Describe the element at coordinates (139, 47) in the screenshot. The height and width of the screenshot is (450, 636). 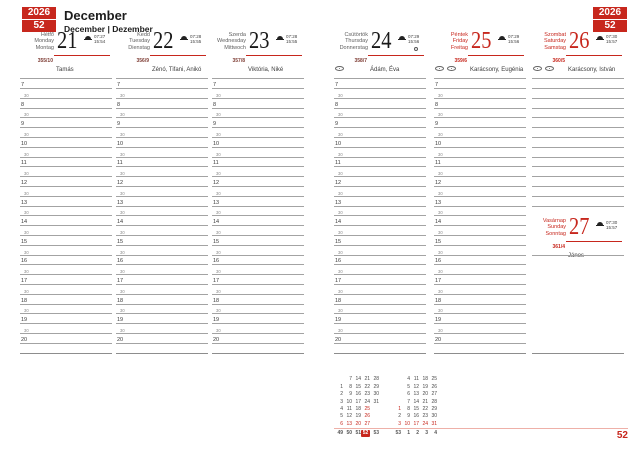
I see `weekday-de: Dienstag` at that location.